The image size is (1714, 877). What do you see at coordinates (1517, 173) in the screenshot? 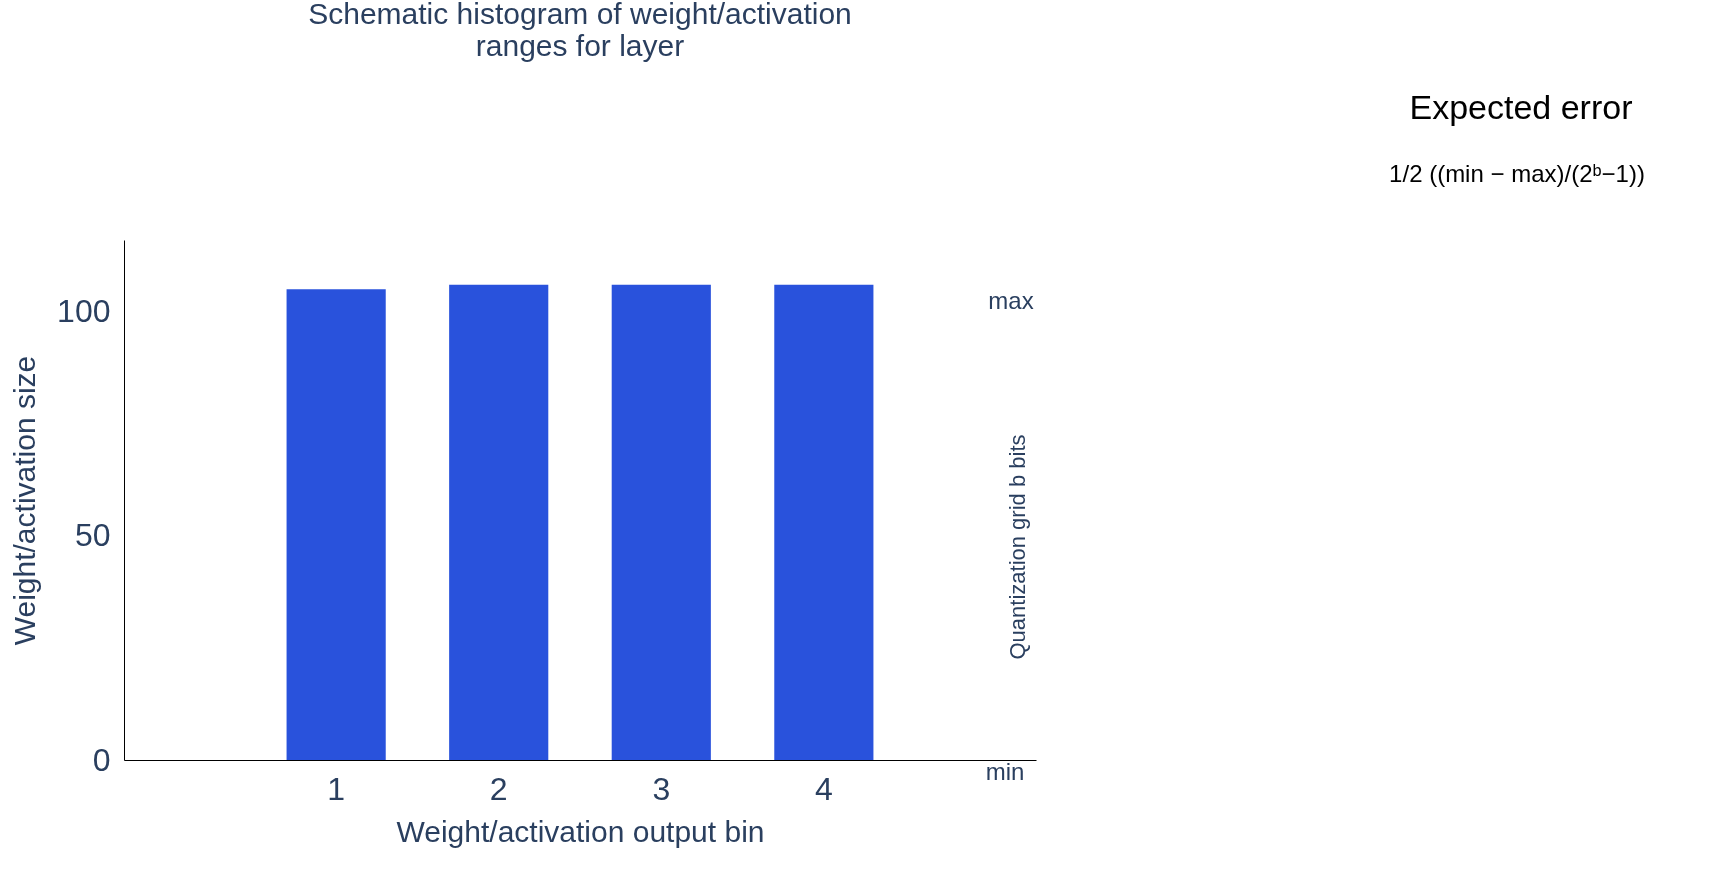
I see `text: 1/2 ((min − max)/(2ᵇ−1))` at bounding box center [1517, 173].